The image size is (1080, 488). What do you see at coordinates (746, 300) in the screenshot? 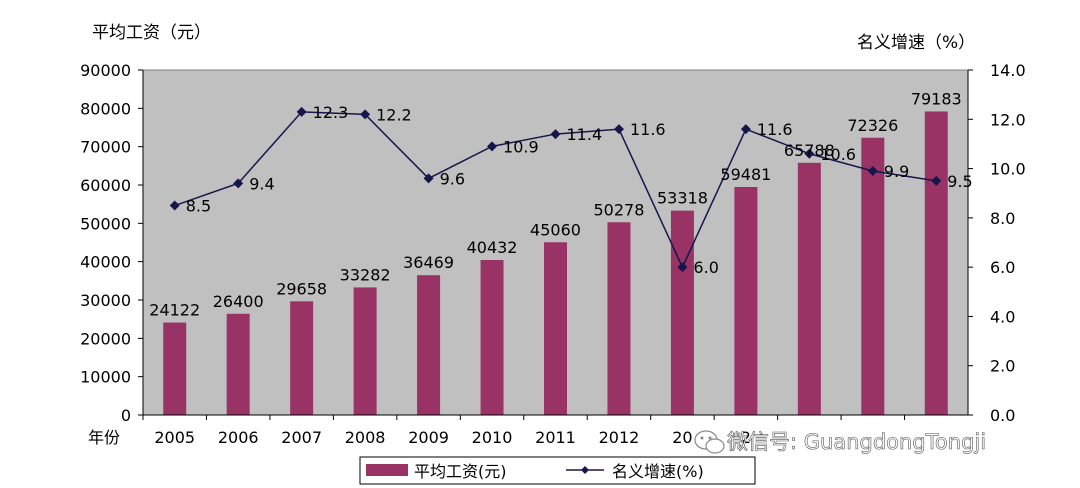
I see `bar-2014` at bounding box center [746, 300].